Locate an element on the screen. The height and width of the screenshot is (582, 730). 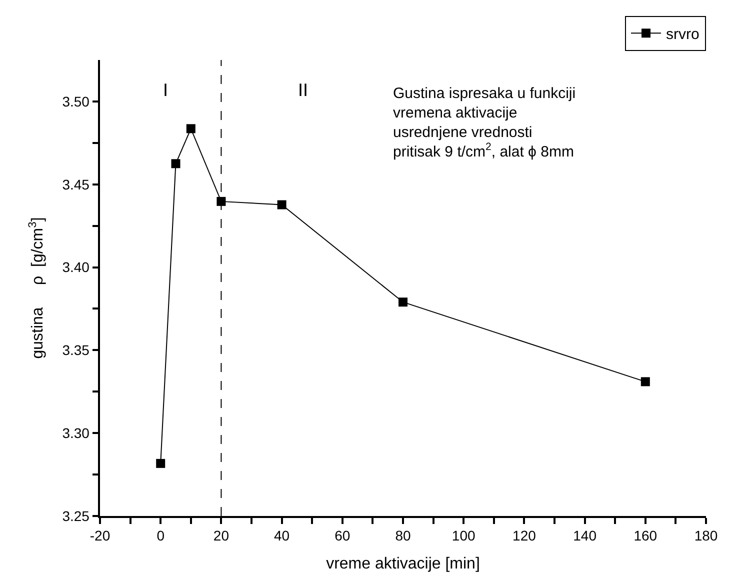
annotation: I is located at coordinates (165, 90).